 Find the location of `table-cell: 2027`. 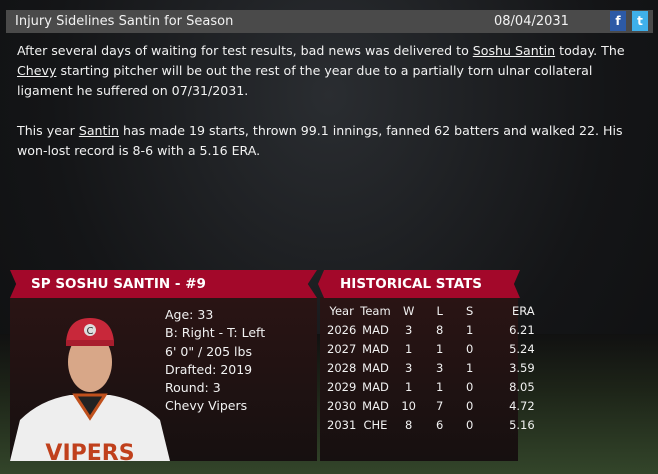

table-cell: 2027 is located at coordinates (342, 348).